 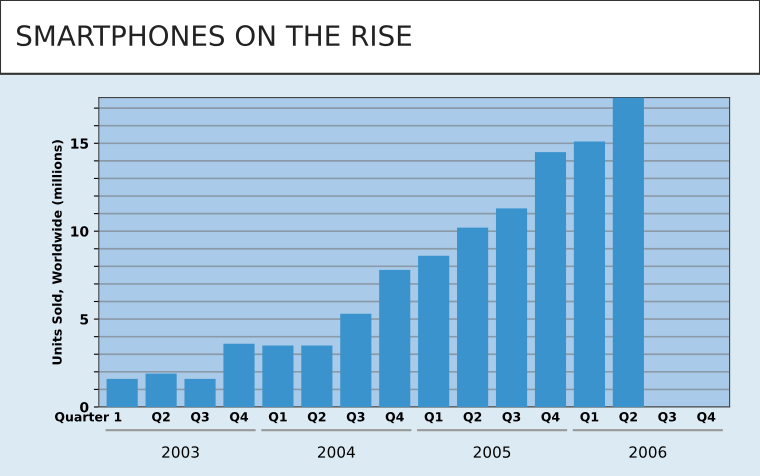 What do you see at coordinates (88, 418) in the screenshot?
I see `x-tick-label: Quarter 1` at bounding box center [88, 418].